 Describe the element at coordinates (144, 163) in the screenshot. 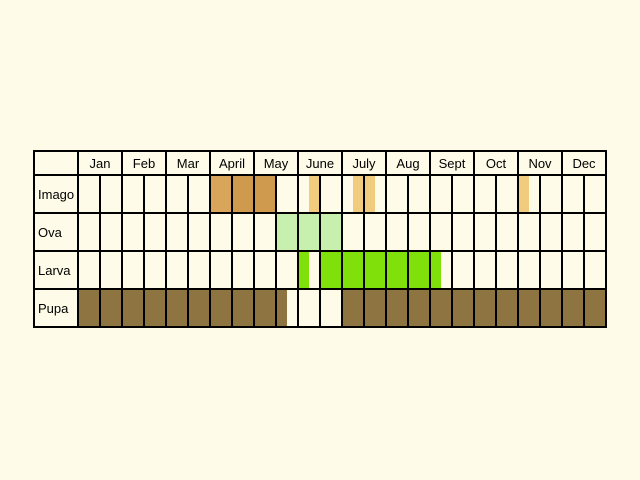

I see `month-label-feb: Feb` at that location.